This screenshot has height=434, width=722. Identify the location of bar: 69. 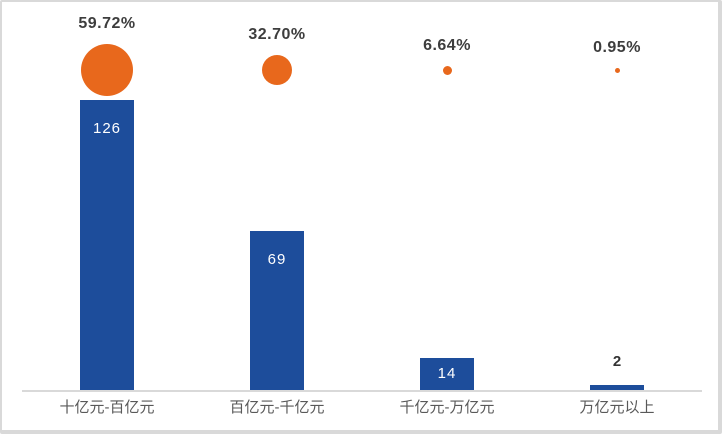
(277, 310).